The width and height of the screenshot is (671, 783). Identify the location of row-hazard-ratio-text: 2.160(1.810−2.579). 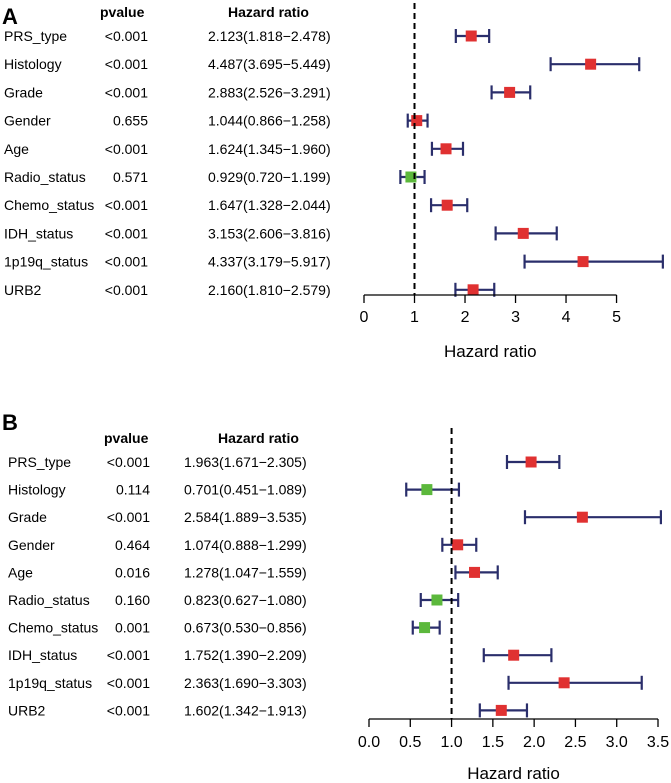
(269, 290).